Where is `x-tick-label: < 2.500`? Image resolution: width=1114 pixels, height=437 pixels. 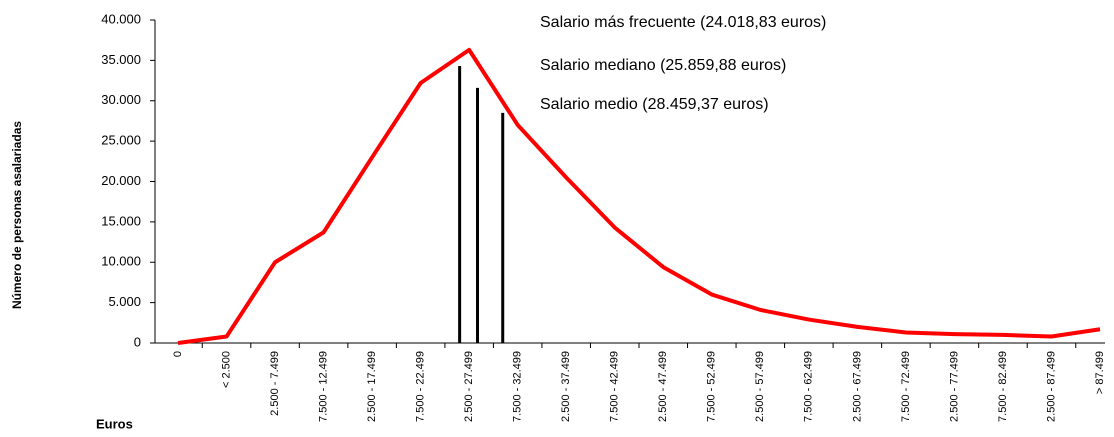 x-tick-label: < 2.500 is located at coordinates (226, 369).